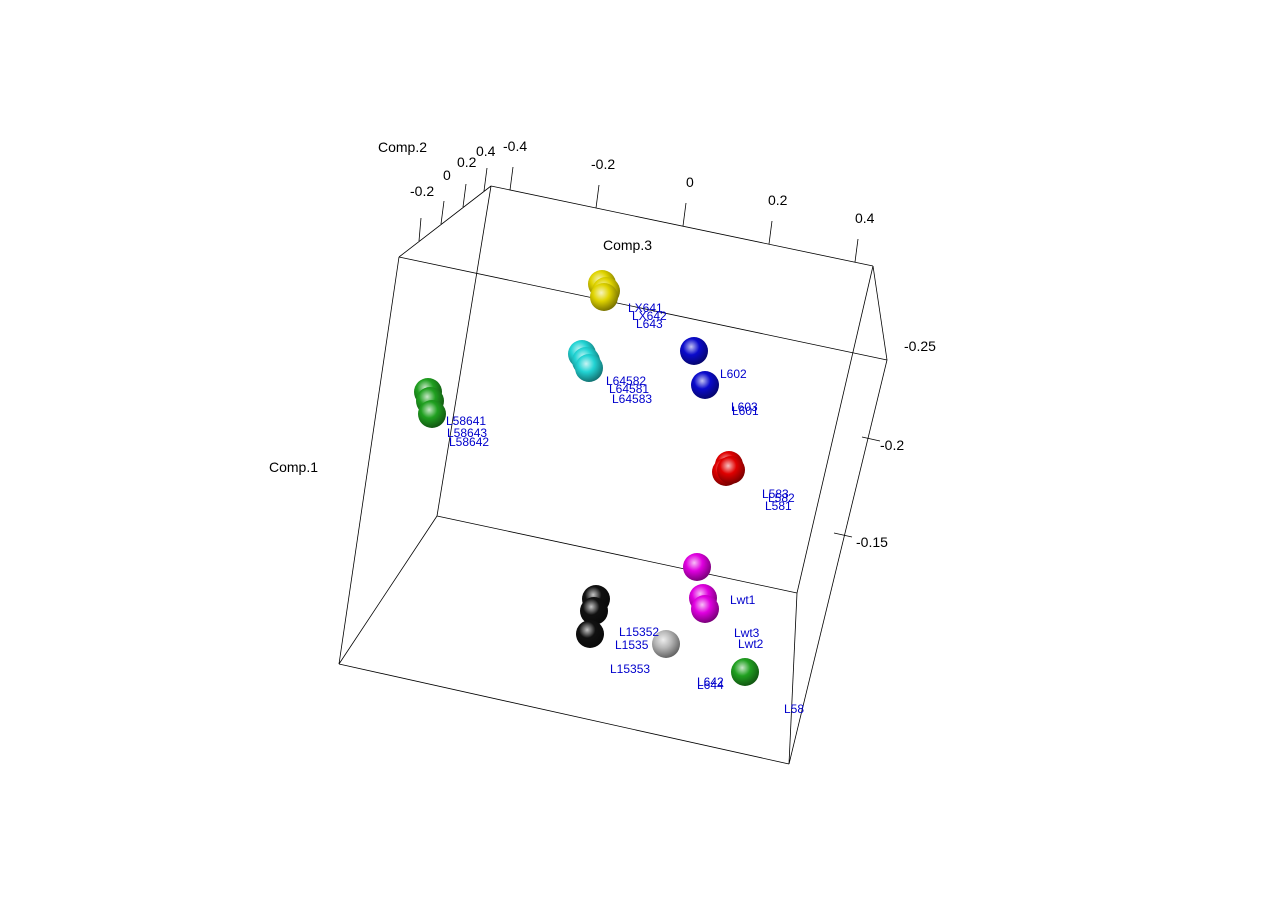  I want to click on point-label: L642, so click(710, 682).